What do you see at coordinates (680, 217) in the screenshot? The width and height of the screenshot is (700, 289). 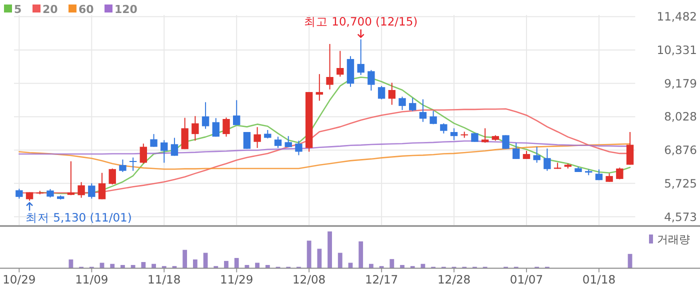 I see `y-tick-label: 4,573` at bounding box center [680, 217].